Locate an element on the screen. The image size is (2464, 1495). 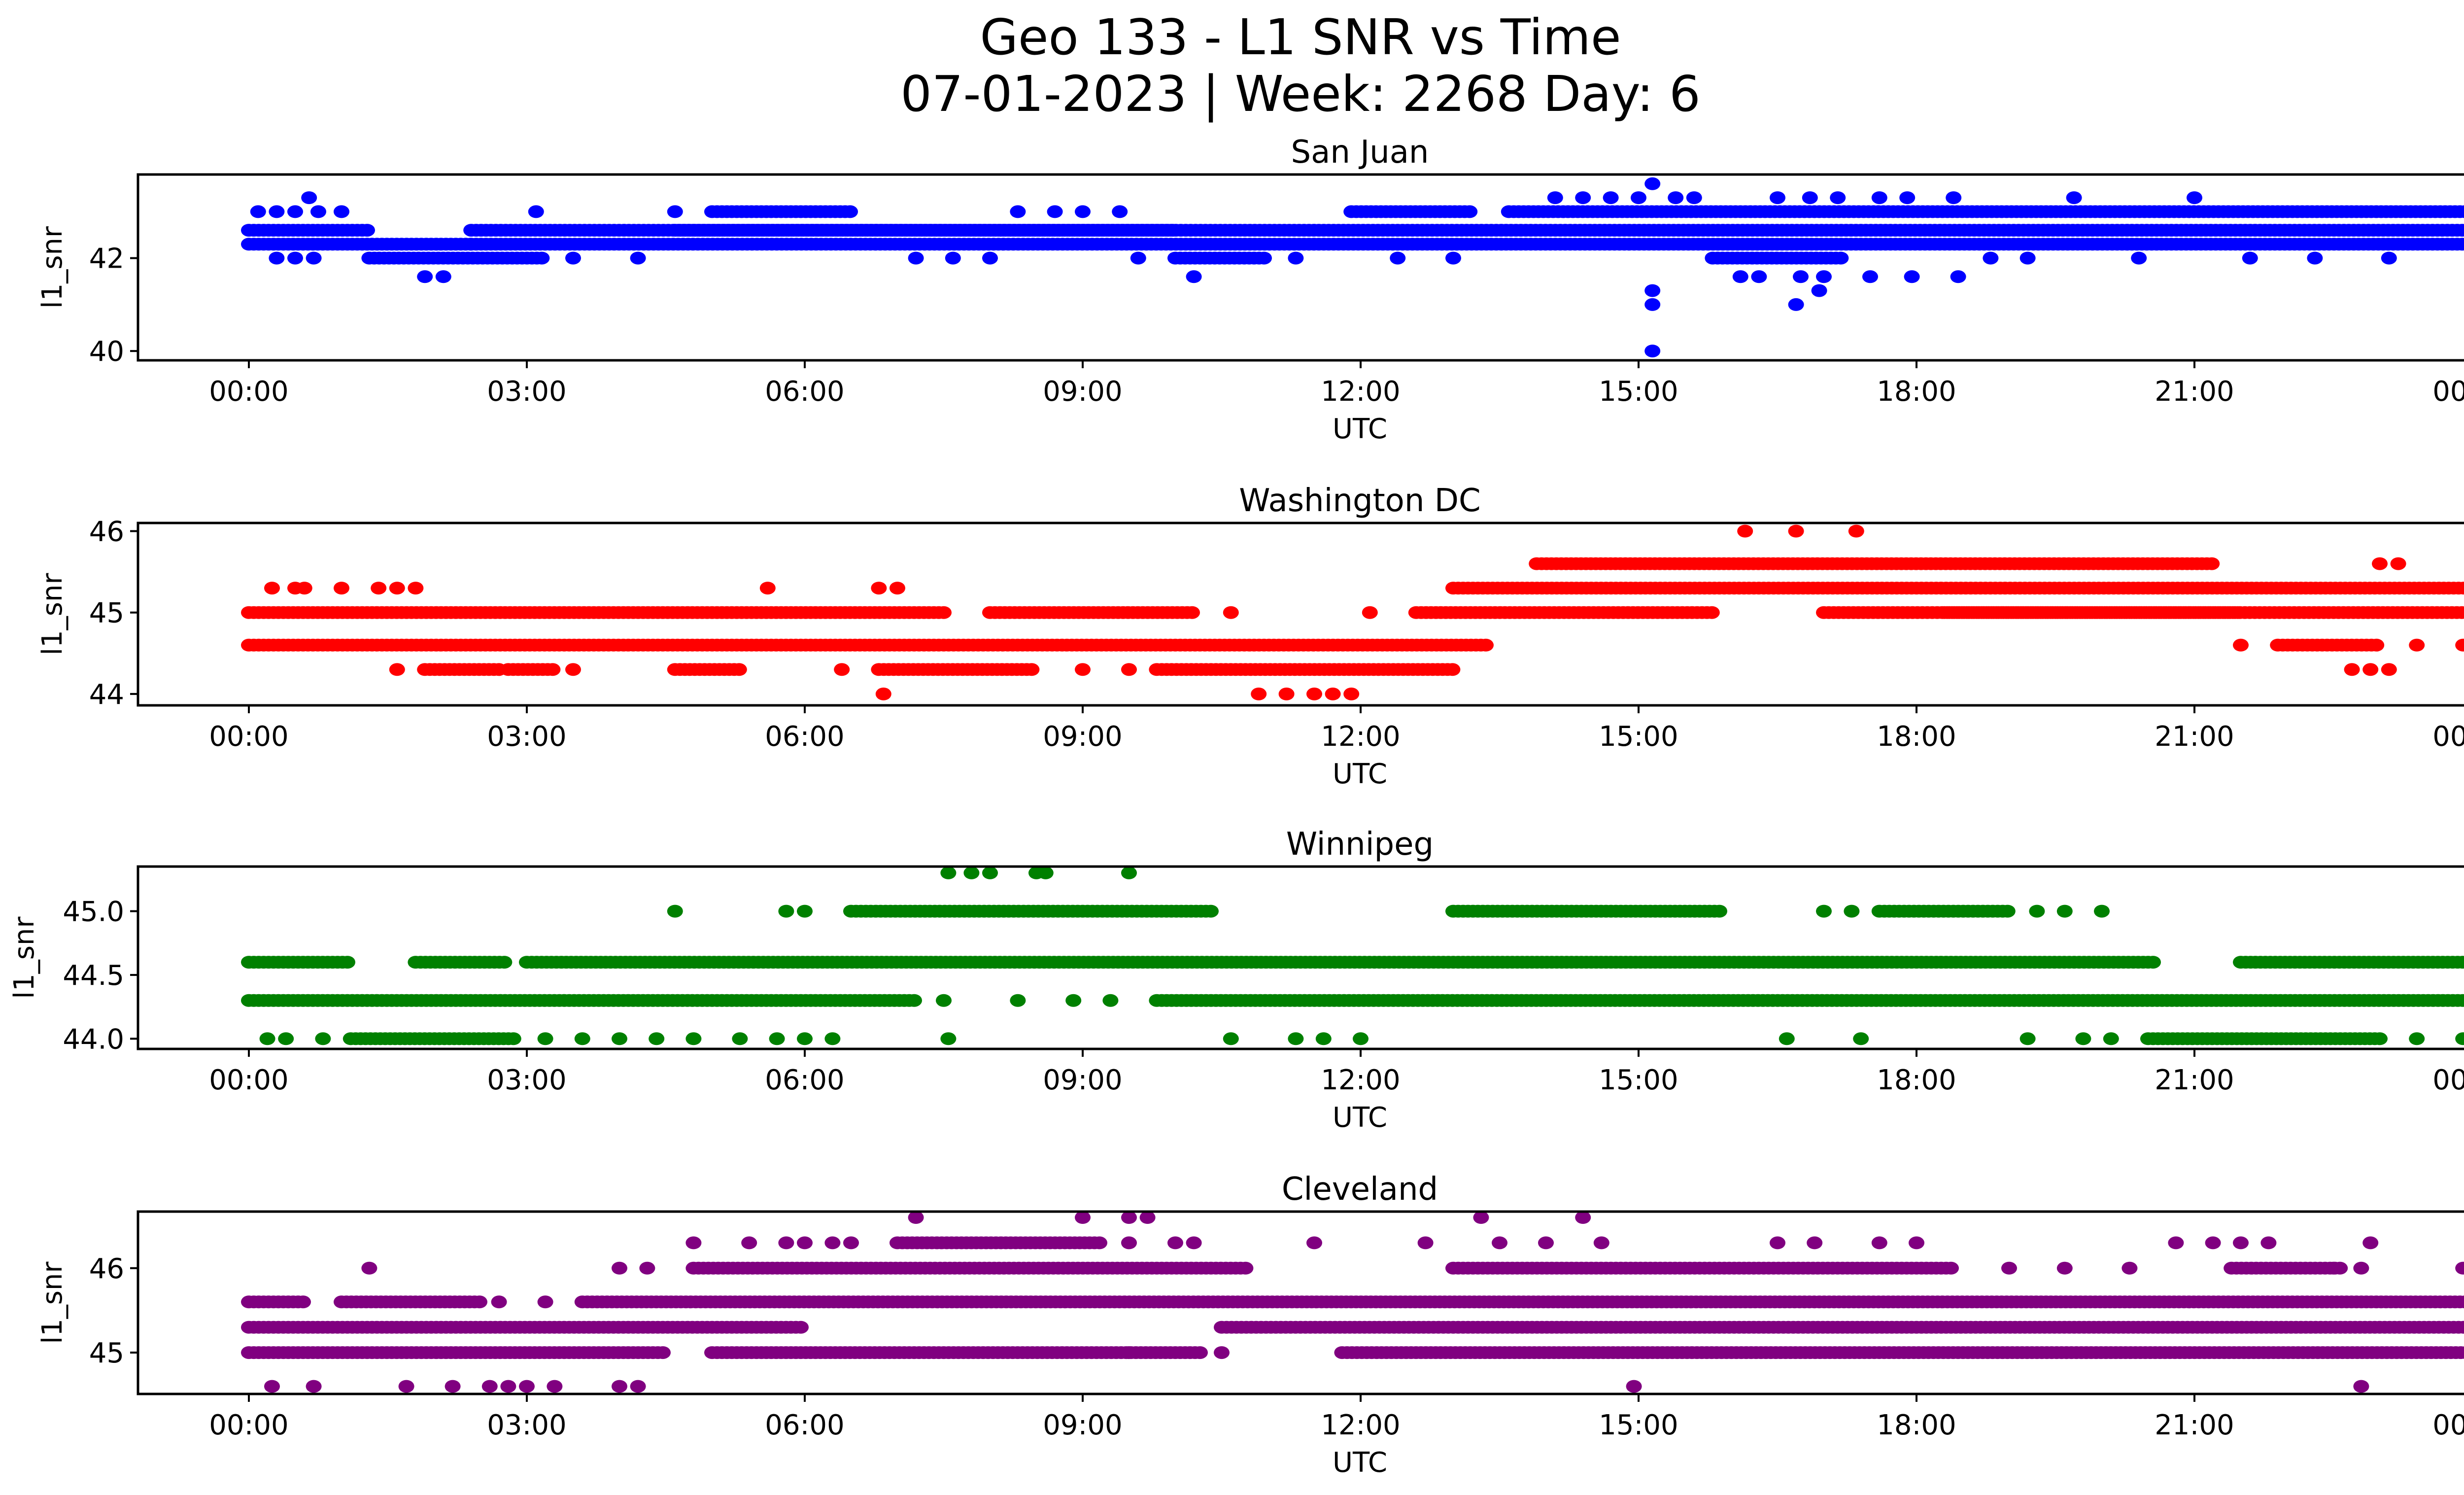
x-tick-label: 00:00 is located at coordinates (2448, 737).